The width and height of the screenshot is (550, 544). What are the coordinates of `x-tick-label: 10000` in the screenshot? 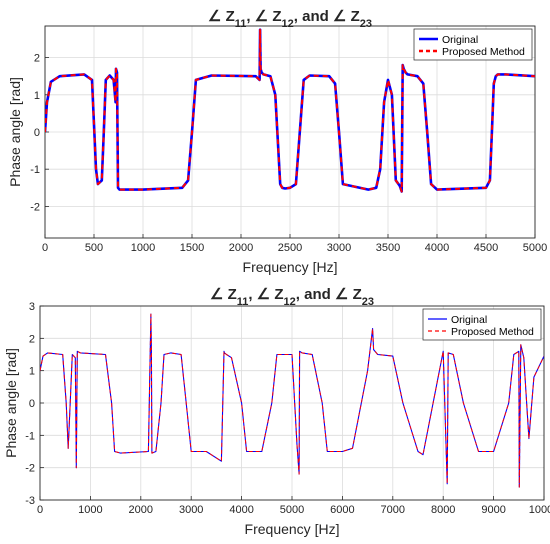 It's located at (539, 510).